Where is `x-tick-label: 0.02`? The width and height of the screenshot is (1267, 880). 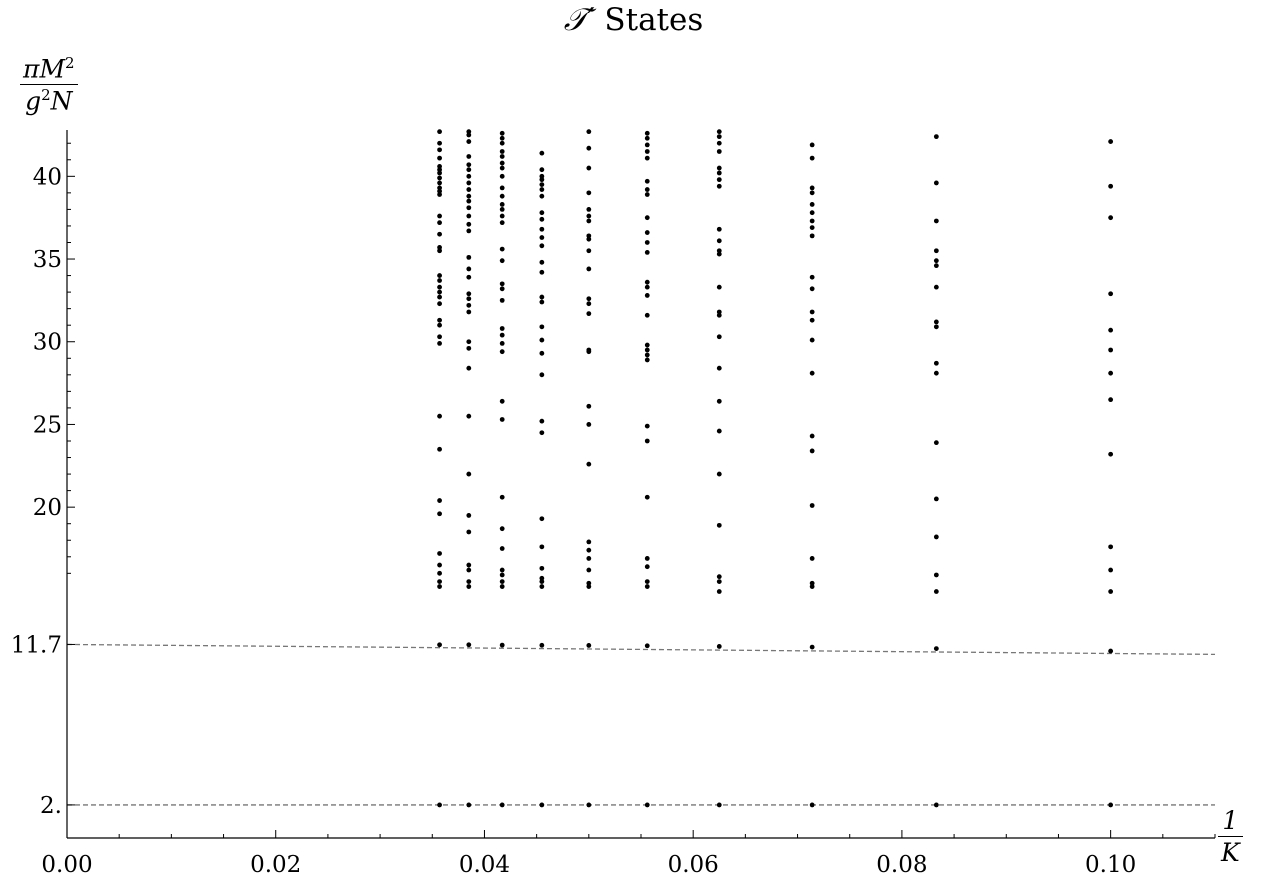
x-tick-label: 0.02 is located at coordinates (275, 865).